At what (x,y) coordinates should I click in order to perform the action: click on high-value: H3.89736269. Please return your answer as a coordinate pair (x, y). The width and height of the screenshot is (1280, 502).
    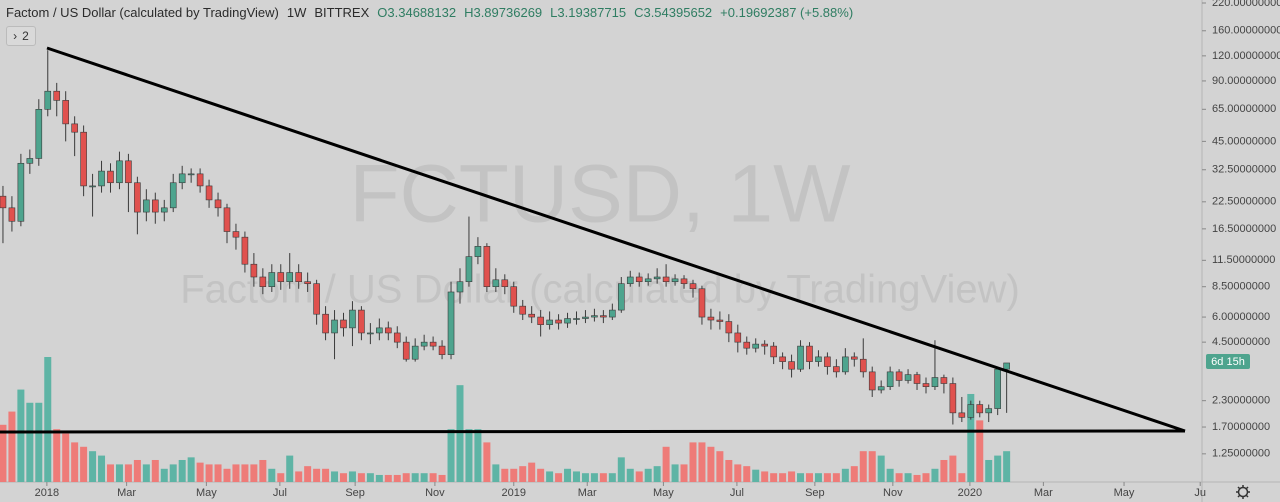
    Looking at the image, I should click on (503, 12).